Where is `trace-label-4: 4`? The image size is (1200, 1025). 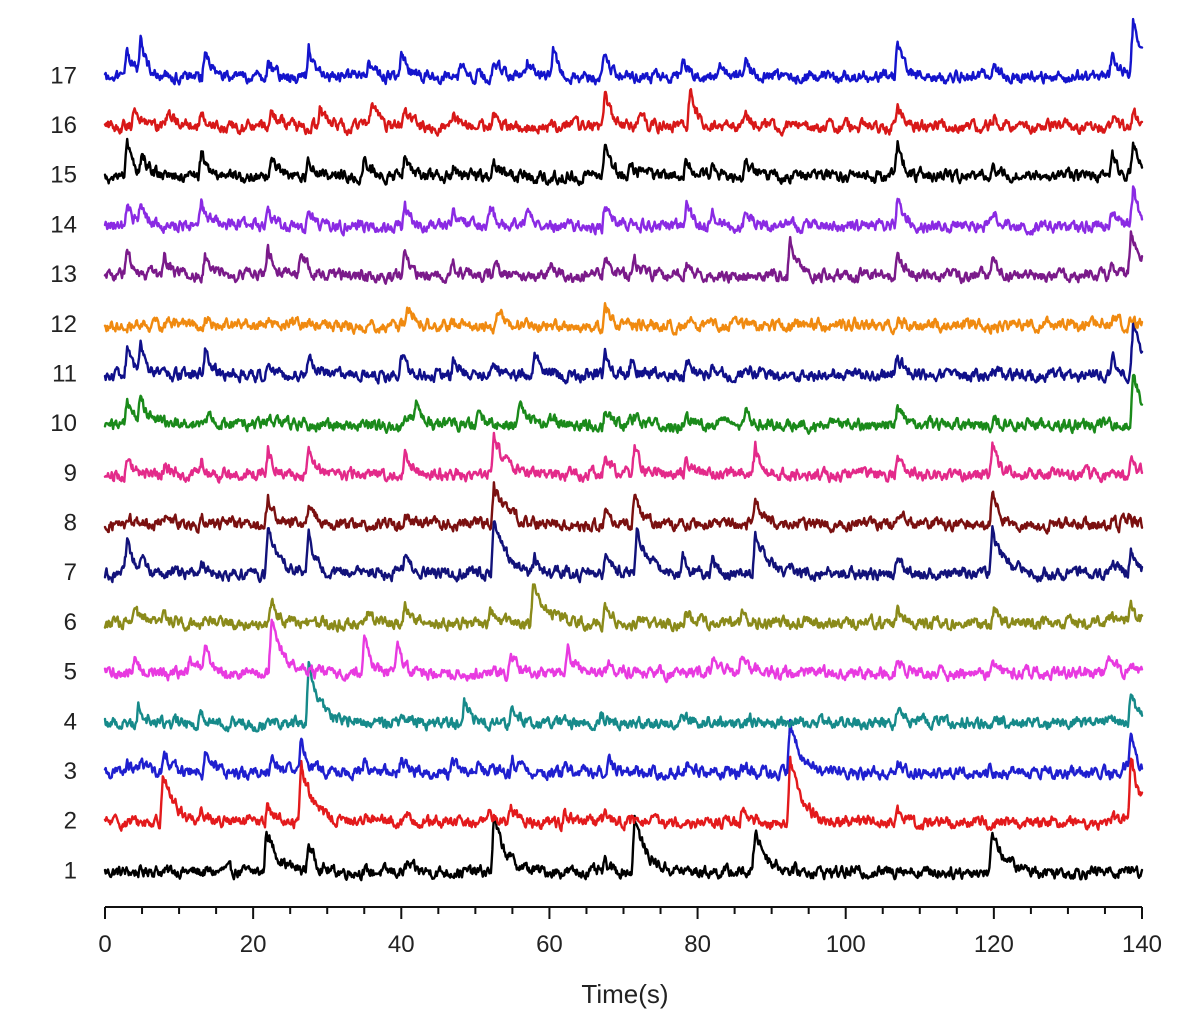
trace-label-4: 4 is located at coordinates (70, 721).